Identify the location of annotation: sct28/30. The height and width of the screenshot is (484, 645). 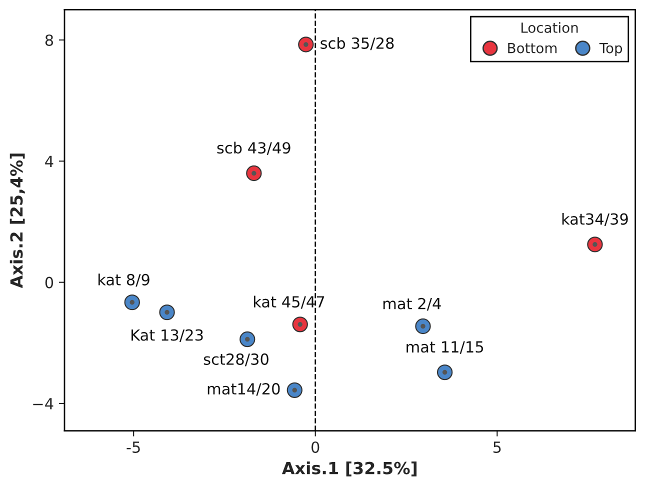
(236, 359).